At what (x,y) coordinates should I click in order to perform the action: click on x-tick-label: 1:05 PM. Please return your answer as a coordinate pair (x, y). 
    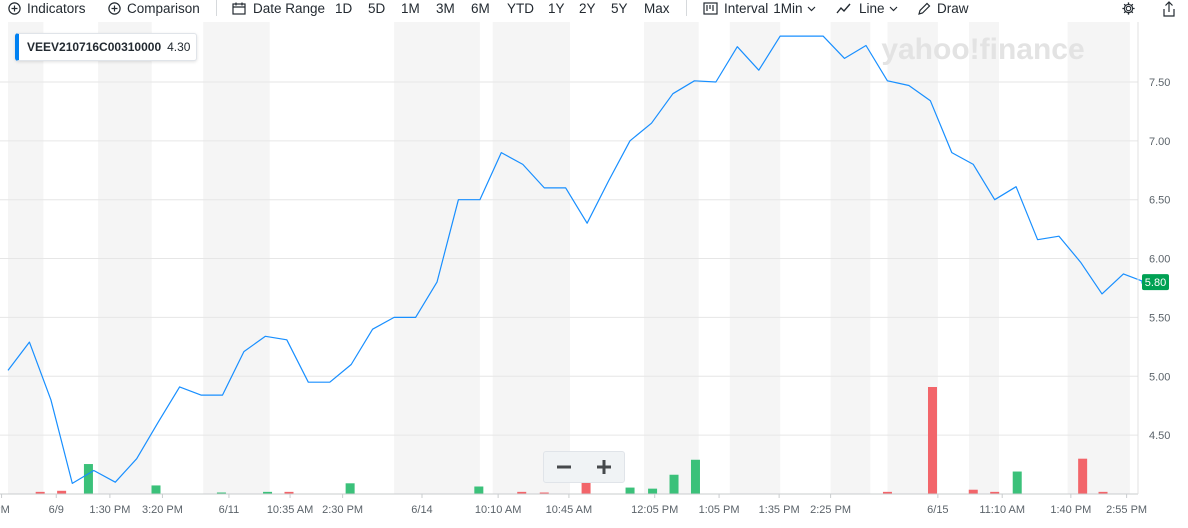
    Looking at the image, I should click on (719, 510).